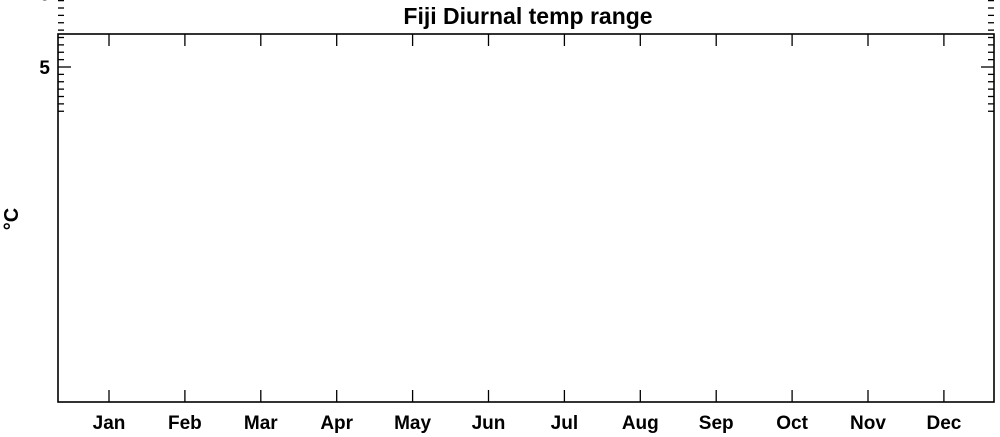 This screenshot has width=1000, height=437. Describe the element at coordinates (564, 423) in the screenshot. I see `x-tick-label: Jul` at that location.